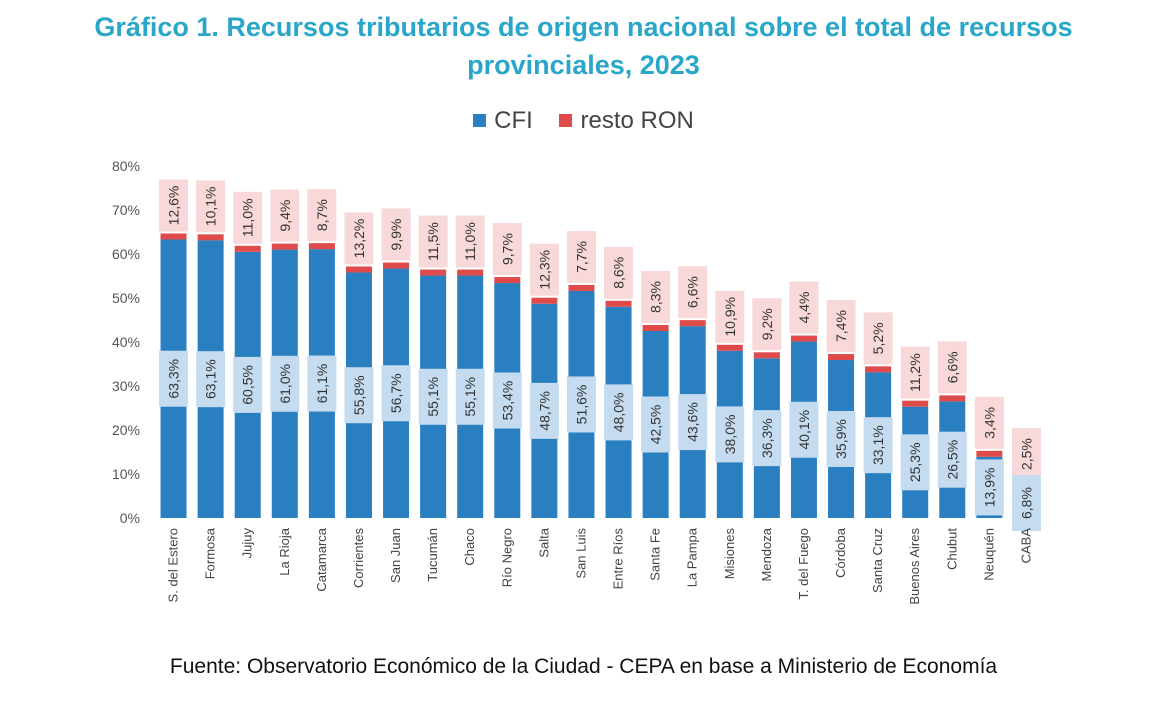  I want to click on data-label-resto-ron: 7,7%, so click(581, 257).